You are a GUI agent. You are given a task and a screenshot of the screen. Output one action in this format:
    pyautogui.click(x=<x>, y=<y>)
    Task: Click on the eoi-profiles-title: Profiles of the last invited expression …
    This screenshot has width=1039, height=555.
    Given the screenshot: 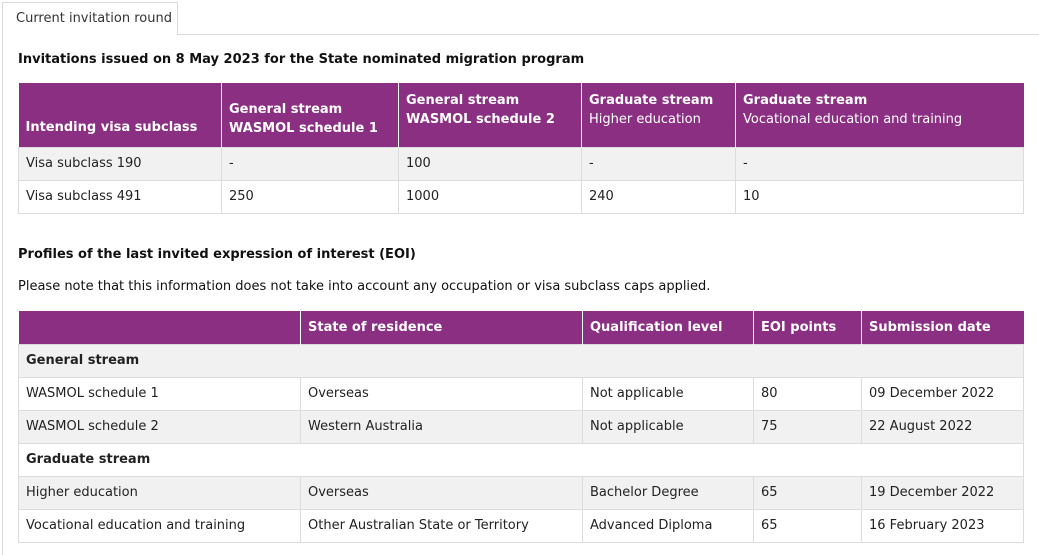 What is the action you would take?
    pyautogui.click(x=217, y=254)
    